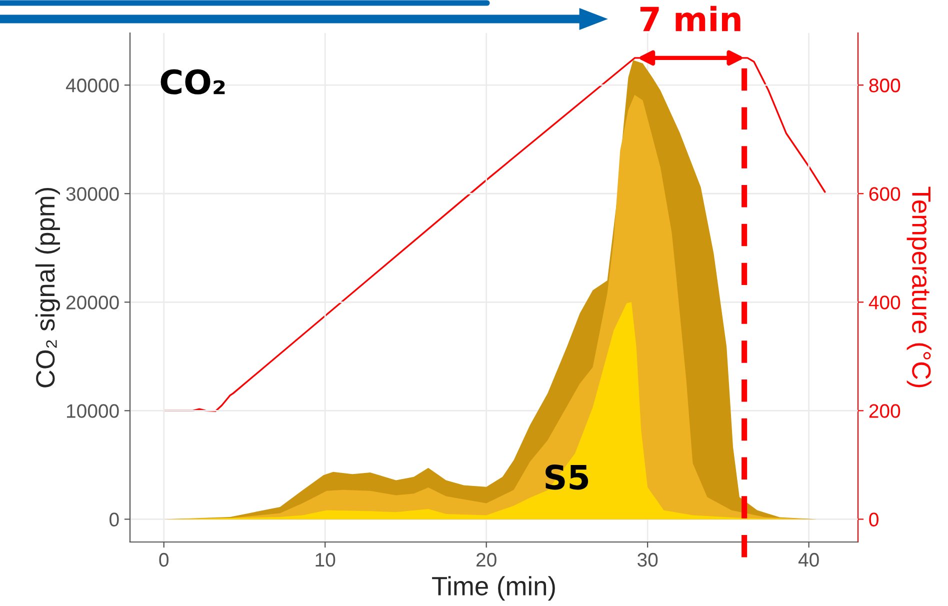 This screenshot has height=606, width=948. Describe the element at coordinates (648, 559) in the screenshot. I see `x-tick-label: 30` at that location.